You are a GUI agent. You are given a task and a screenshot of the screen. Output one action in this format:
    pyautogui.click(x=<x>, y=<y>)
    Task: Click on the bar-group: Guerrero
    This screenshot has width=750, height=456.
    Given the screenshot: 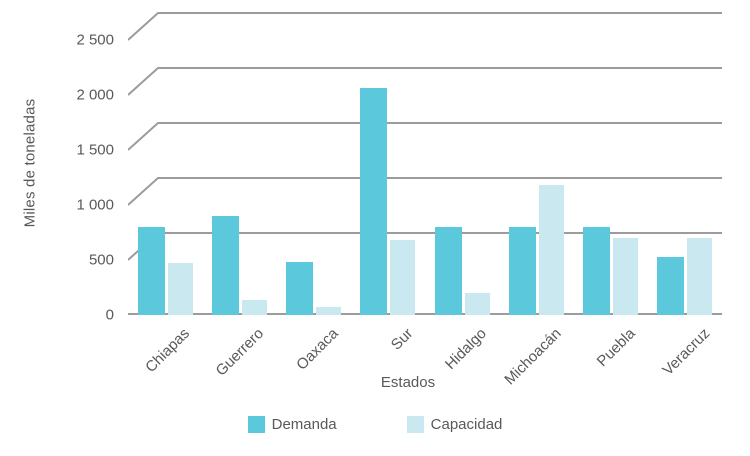 What is the action you would take?
    pyautogui.click(x=239, y=297)
    